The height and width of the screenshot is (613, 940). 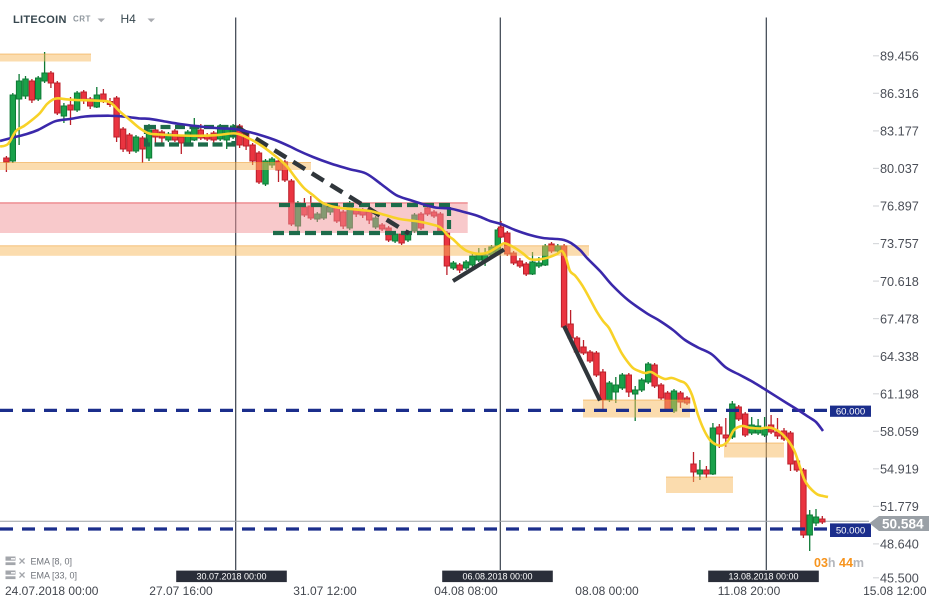 What do you see at coordinates (899, 207) in the screenshot?
I see `svg-text: 76.897` at bounding box center [899, 207].